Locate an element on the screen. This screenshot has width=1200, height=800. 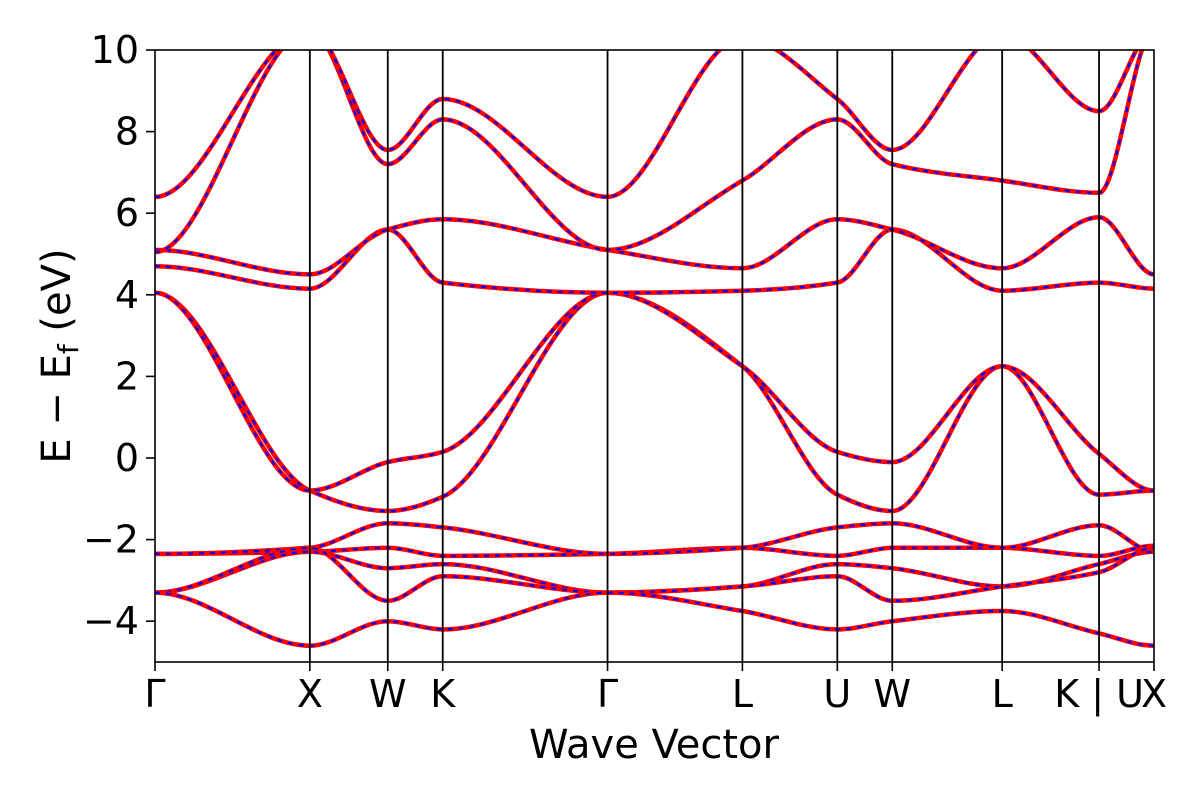
y-tick-label: −4 is located at coordinates (111, 621).